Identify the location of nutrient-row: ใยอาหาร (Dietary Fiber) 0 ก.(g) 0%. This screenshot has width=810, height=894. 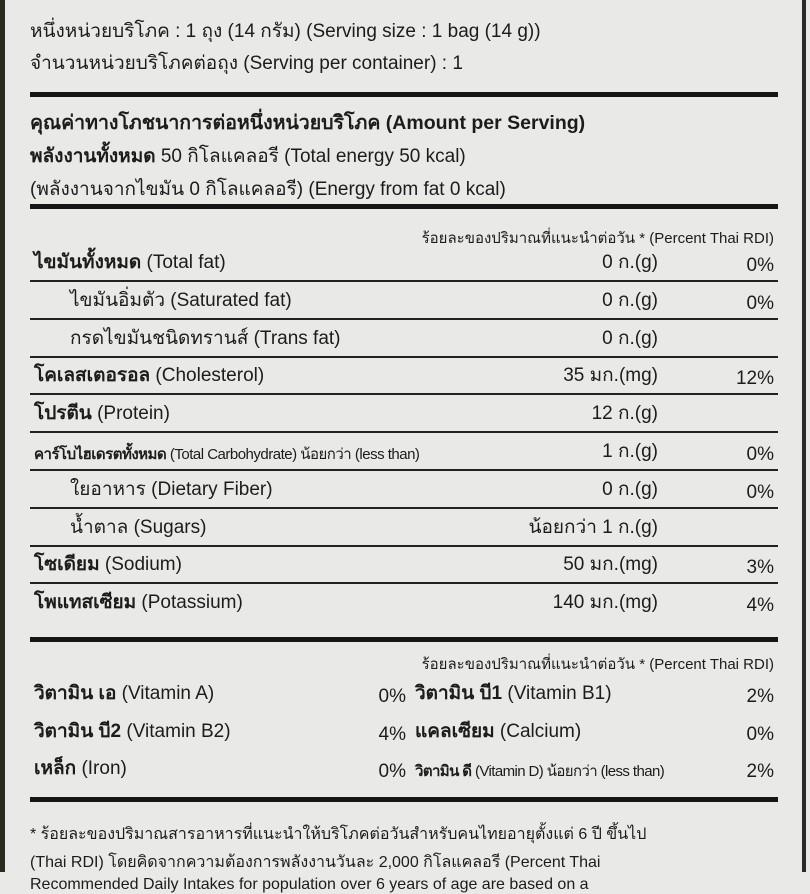
(404, 490).